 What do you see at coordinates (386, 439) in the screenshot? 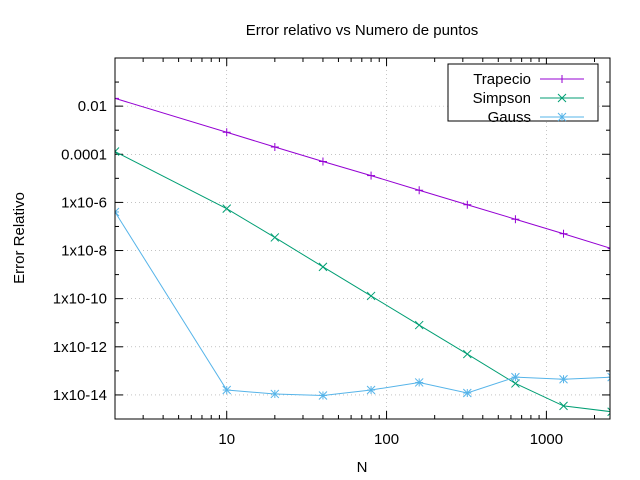
I see `x-tick-label: 100` at bounding box center [386, 439].